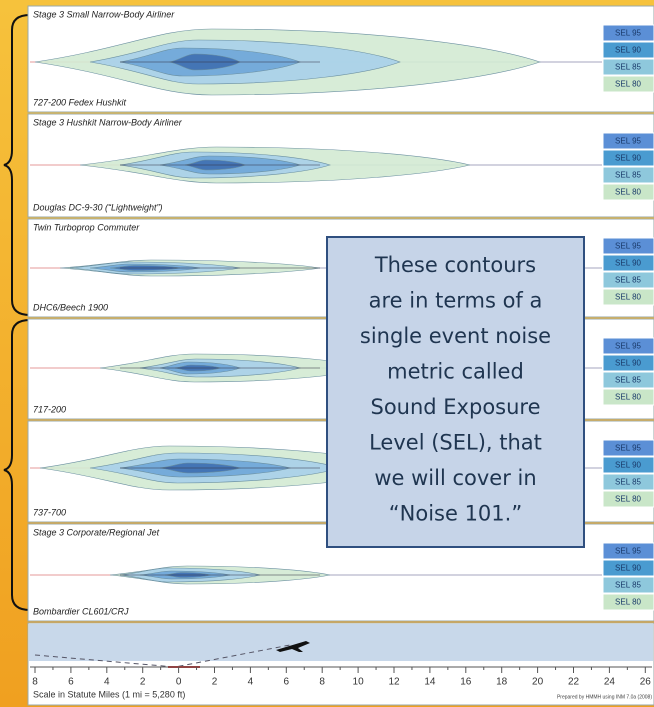 The image size is (654, 707). I want to click on aircraft-label: DHC6/Beech 1900, so click(70, 307).